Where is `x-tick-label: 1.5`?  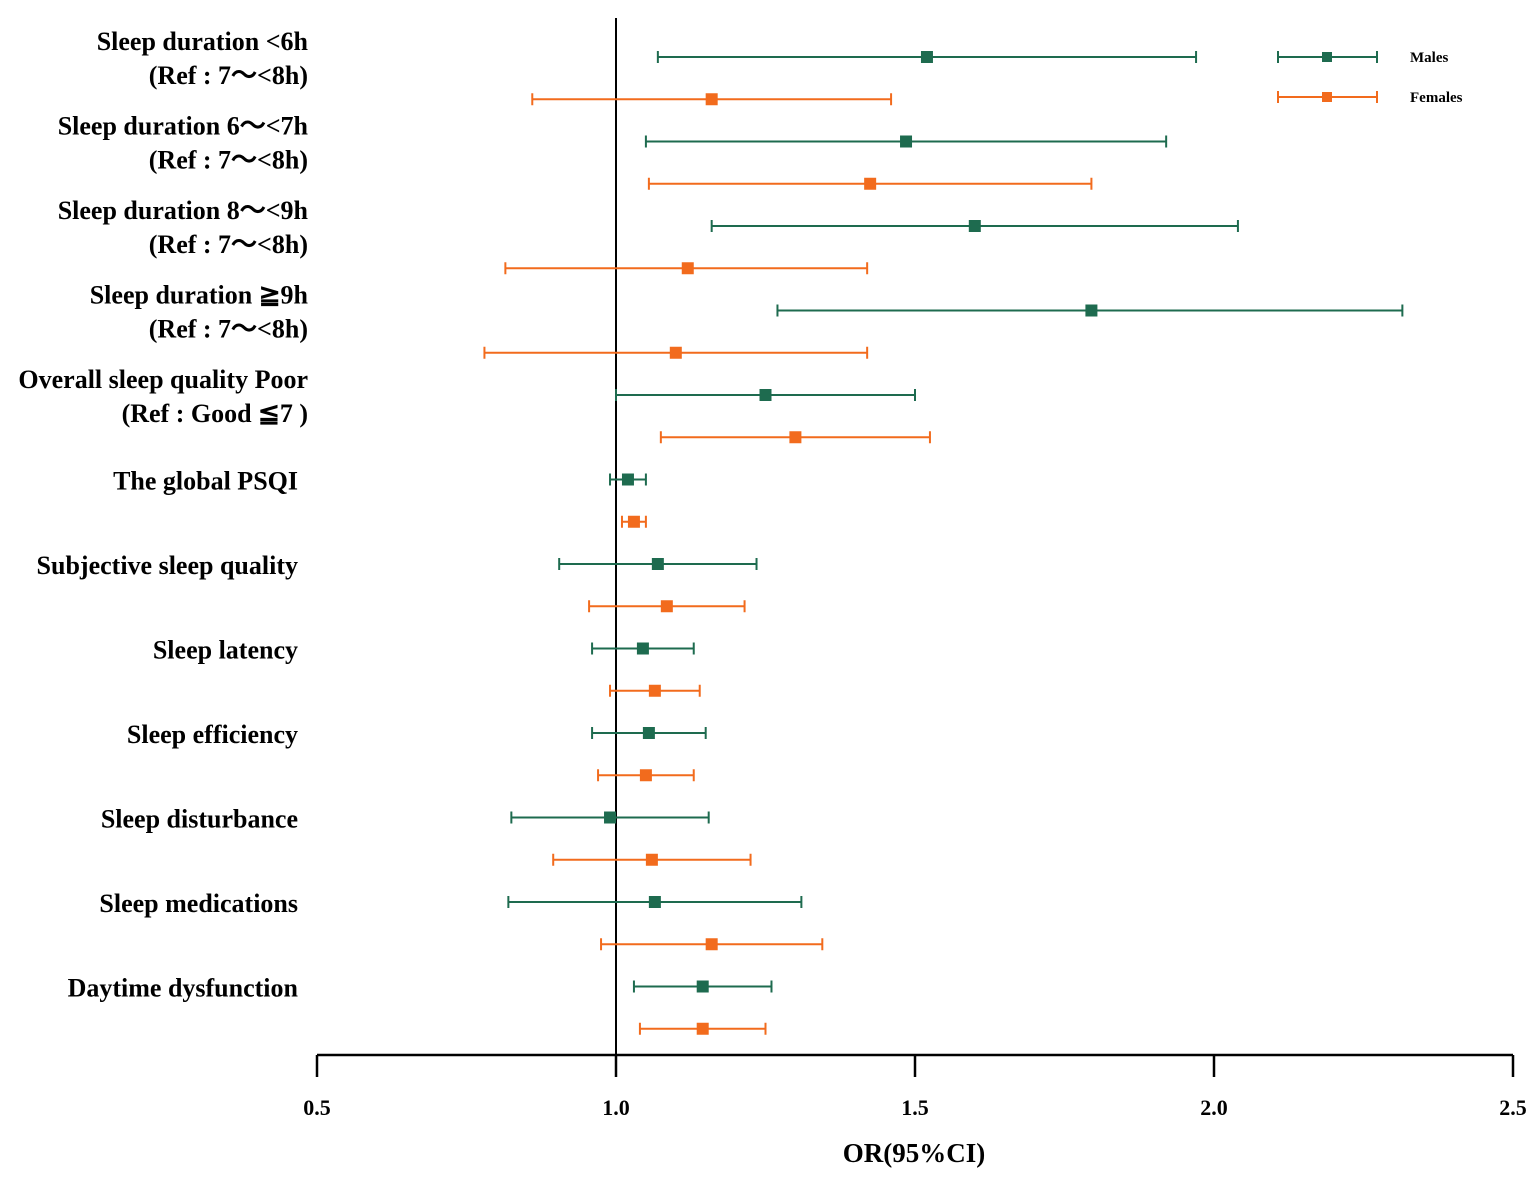 x-tick-label: 1.5 is located at coordinates (915, 1107).